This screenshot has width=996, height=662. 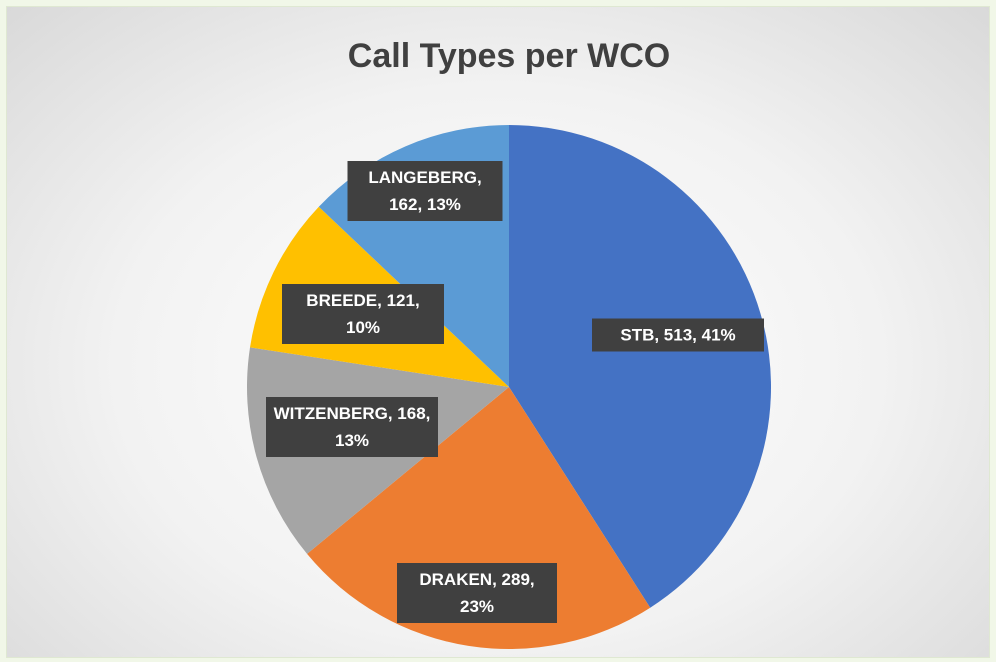 What do you see at coordinates (363, 314) in the screenshot?
I see `data-label: BREEDE, 121, 10%` at bounding box center [363, 314].